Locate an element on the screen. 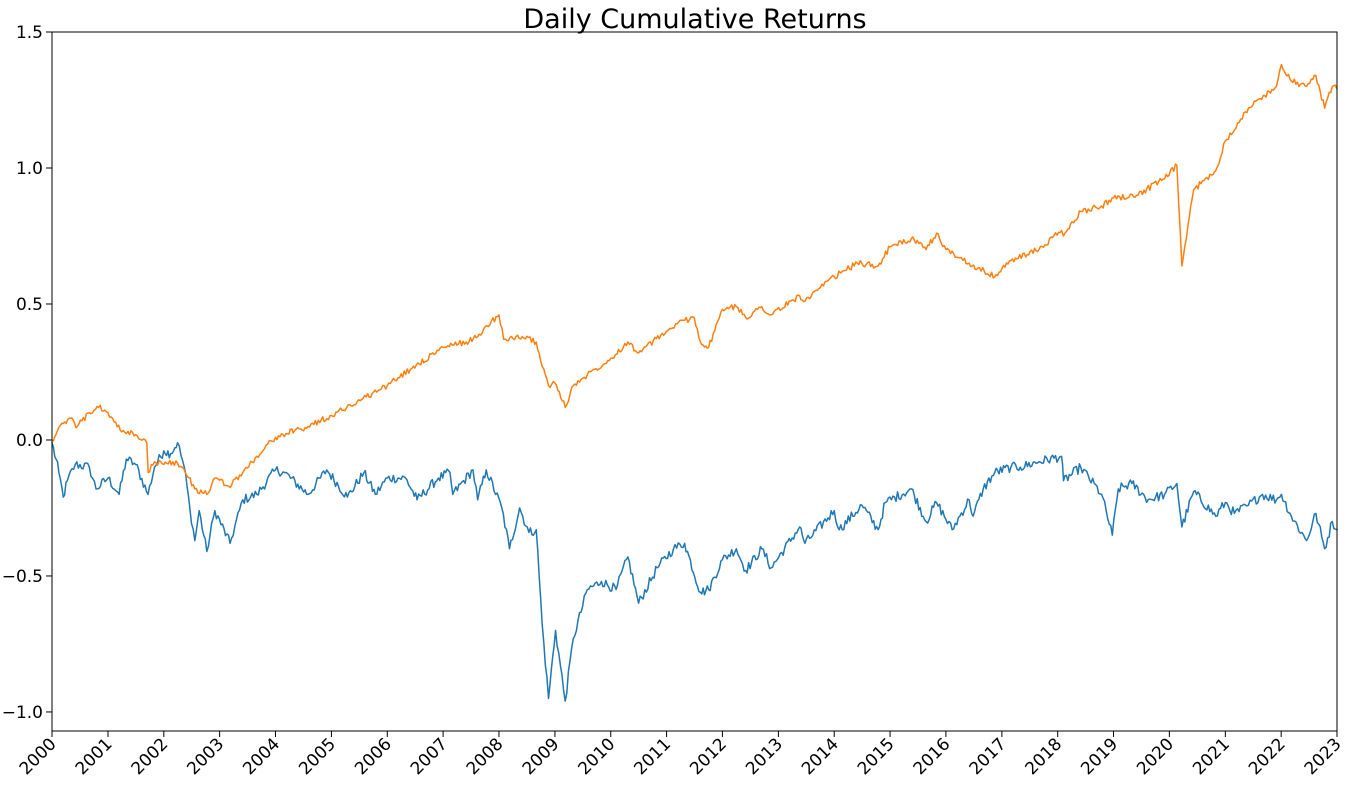 The width and height of the screenshot is (1347, 797). chart-title: Daily Cumulative Returns is located at coordinates (694, 19).